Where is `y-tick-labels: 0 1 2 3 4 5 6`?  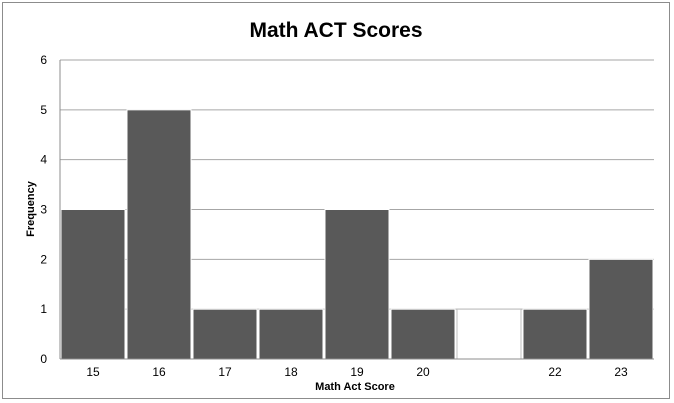 y-tick-labels: 0 1 2 3 4 5 6 is located at coordinates (43, 209).